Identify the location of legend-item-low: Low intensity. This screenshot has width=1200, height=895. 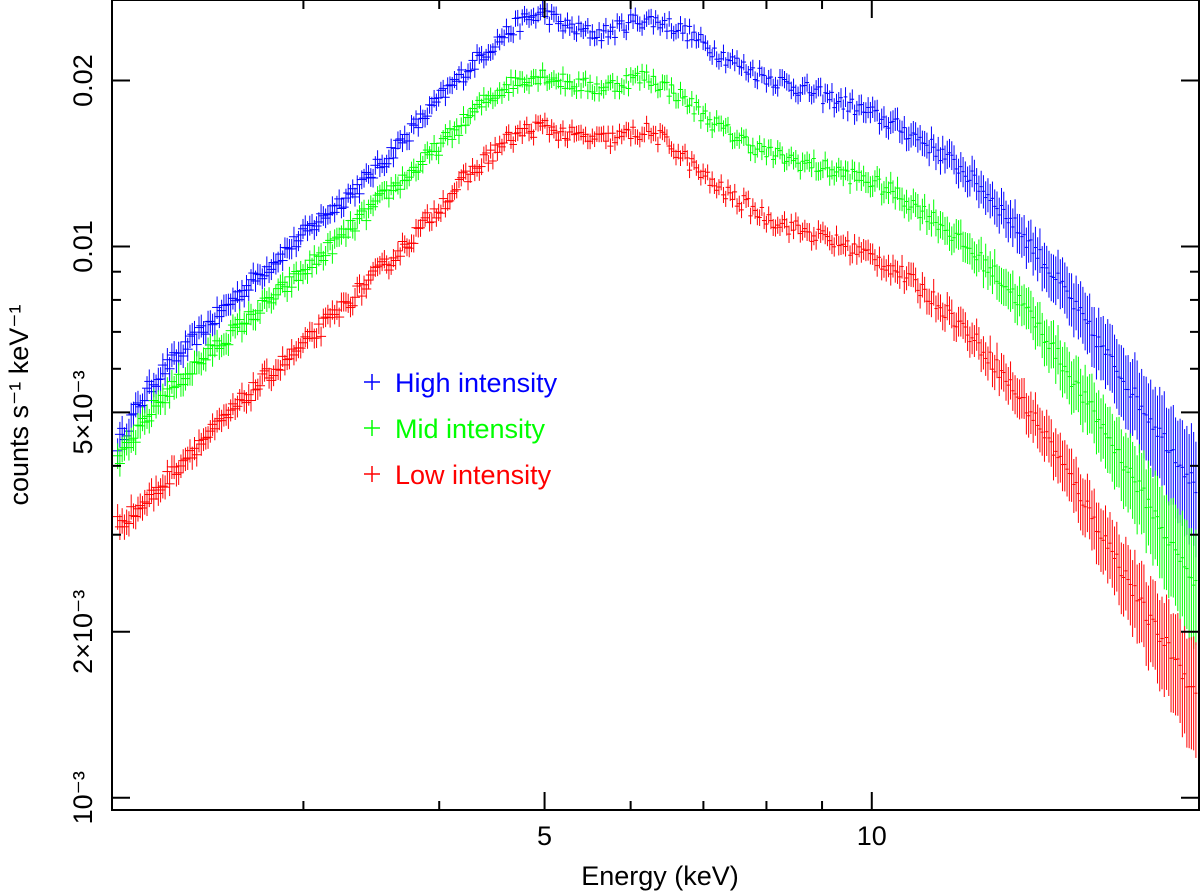
(458, 475).